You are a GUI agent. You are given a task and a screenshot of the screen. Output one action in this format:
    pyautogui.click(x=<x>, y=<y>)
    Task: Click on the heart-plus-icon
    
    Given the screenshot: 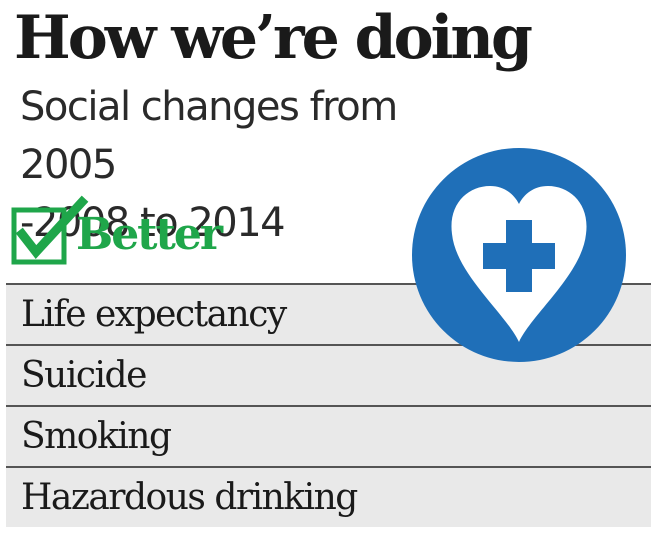 What is the action you would take?
    pyautogui.click(x=519, y=255)
    